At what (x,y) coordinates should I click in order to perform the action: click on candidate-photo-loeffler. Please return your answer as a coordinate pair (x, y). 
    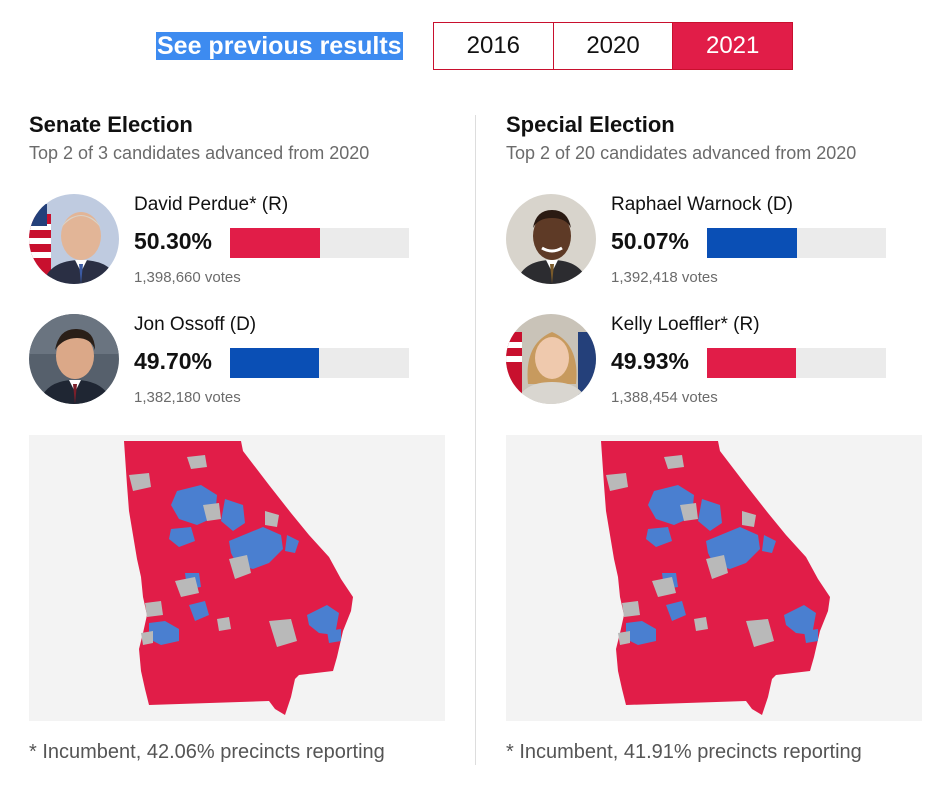
    Looking at the image, I should click on (551, 359).